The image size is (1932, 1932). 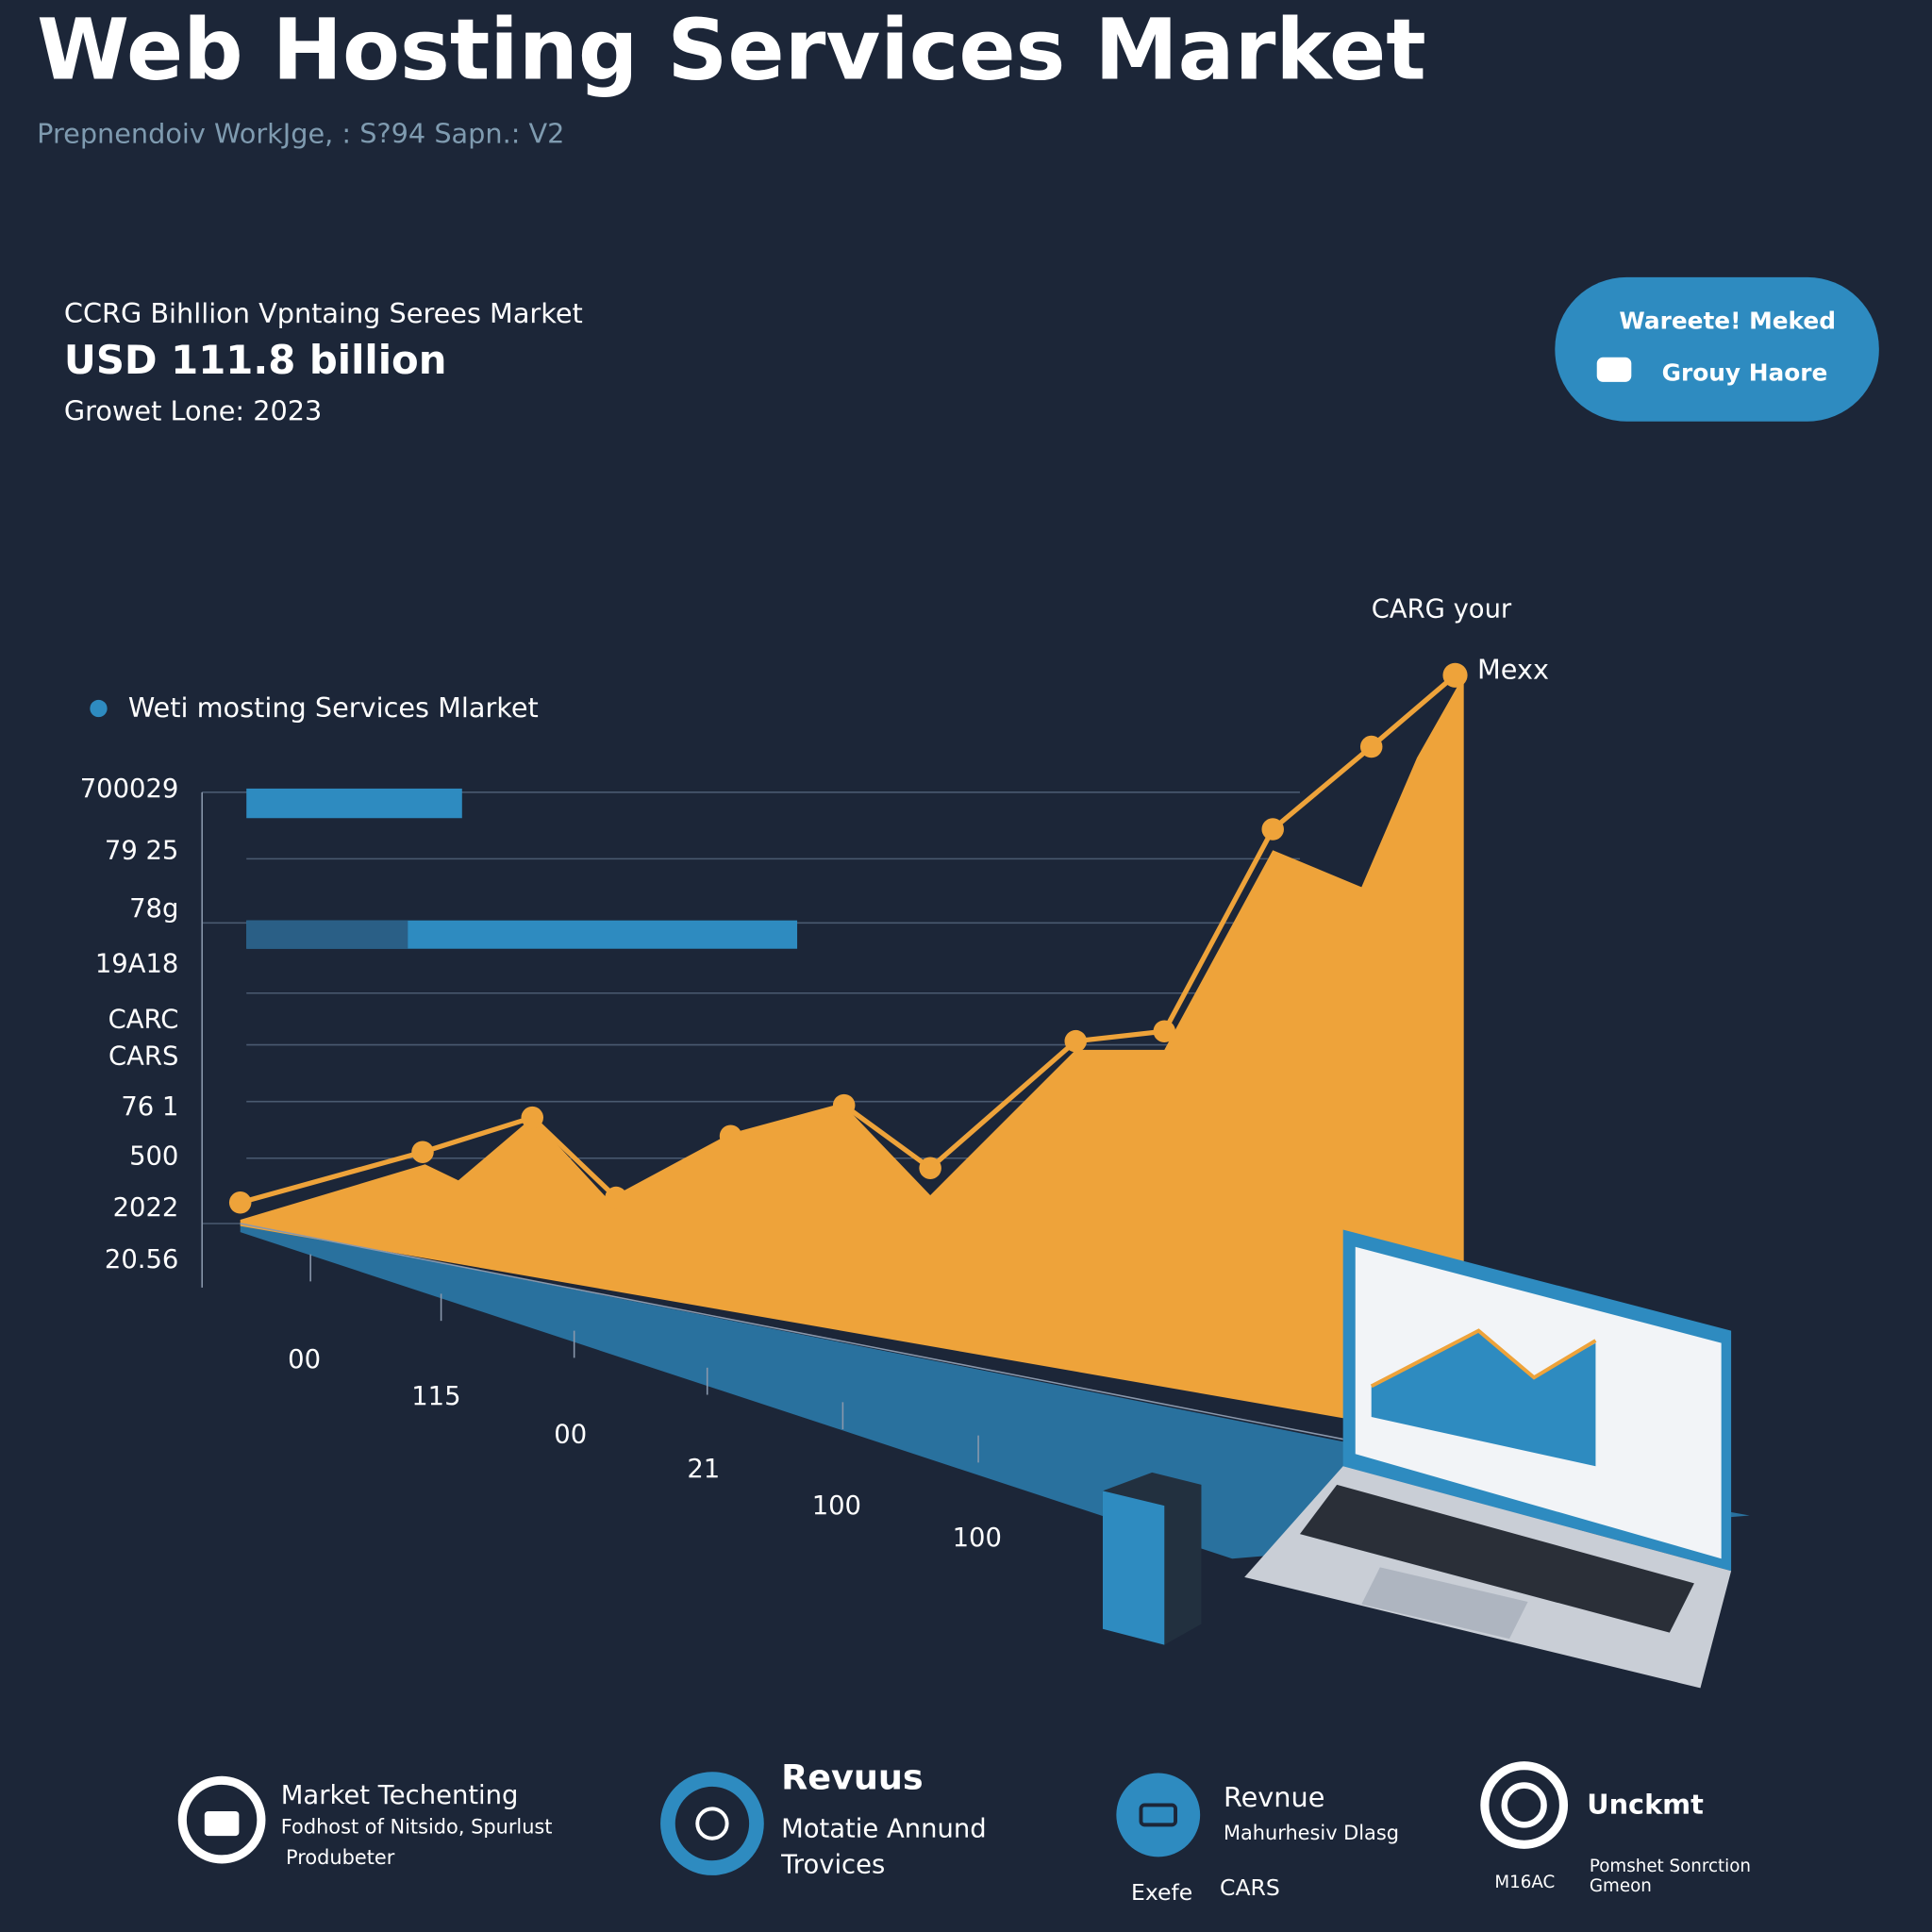 I want to click on y-tick-label: 78g, so click(x=153, y=909).